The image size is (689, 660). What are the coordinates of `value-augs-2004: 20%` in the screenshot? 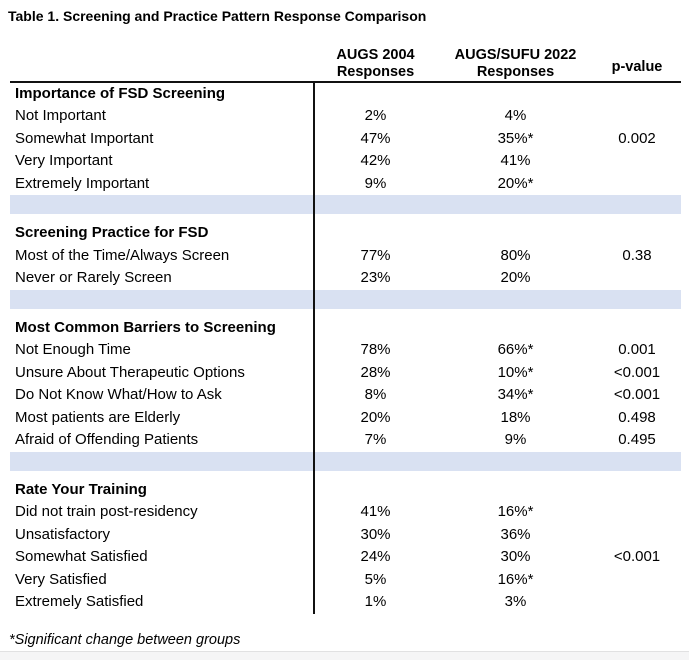 It's located at (375, 417).